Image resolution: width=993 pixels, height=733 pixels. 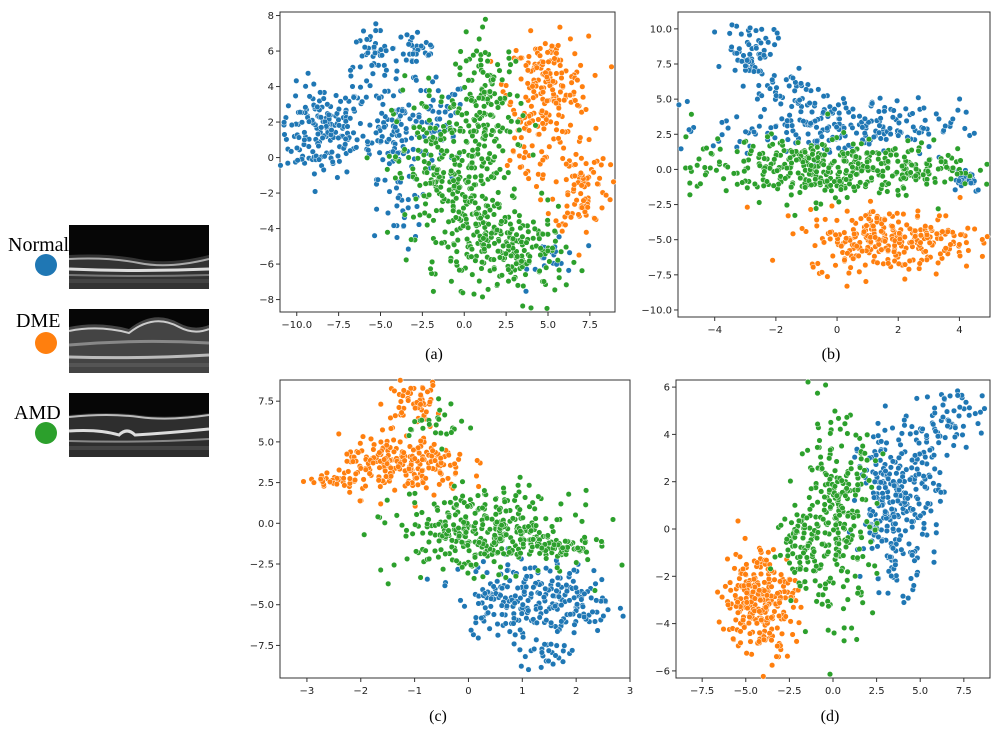 I want to click on series-amd, so click(x=836, y=164).